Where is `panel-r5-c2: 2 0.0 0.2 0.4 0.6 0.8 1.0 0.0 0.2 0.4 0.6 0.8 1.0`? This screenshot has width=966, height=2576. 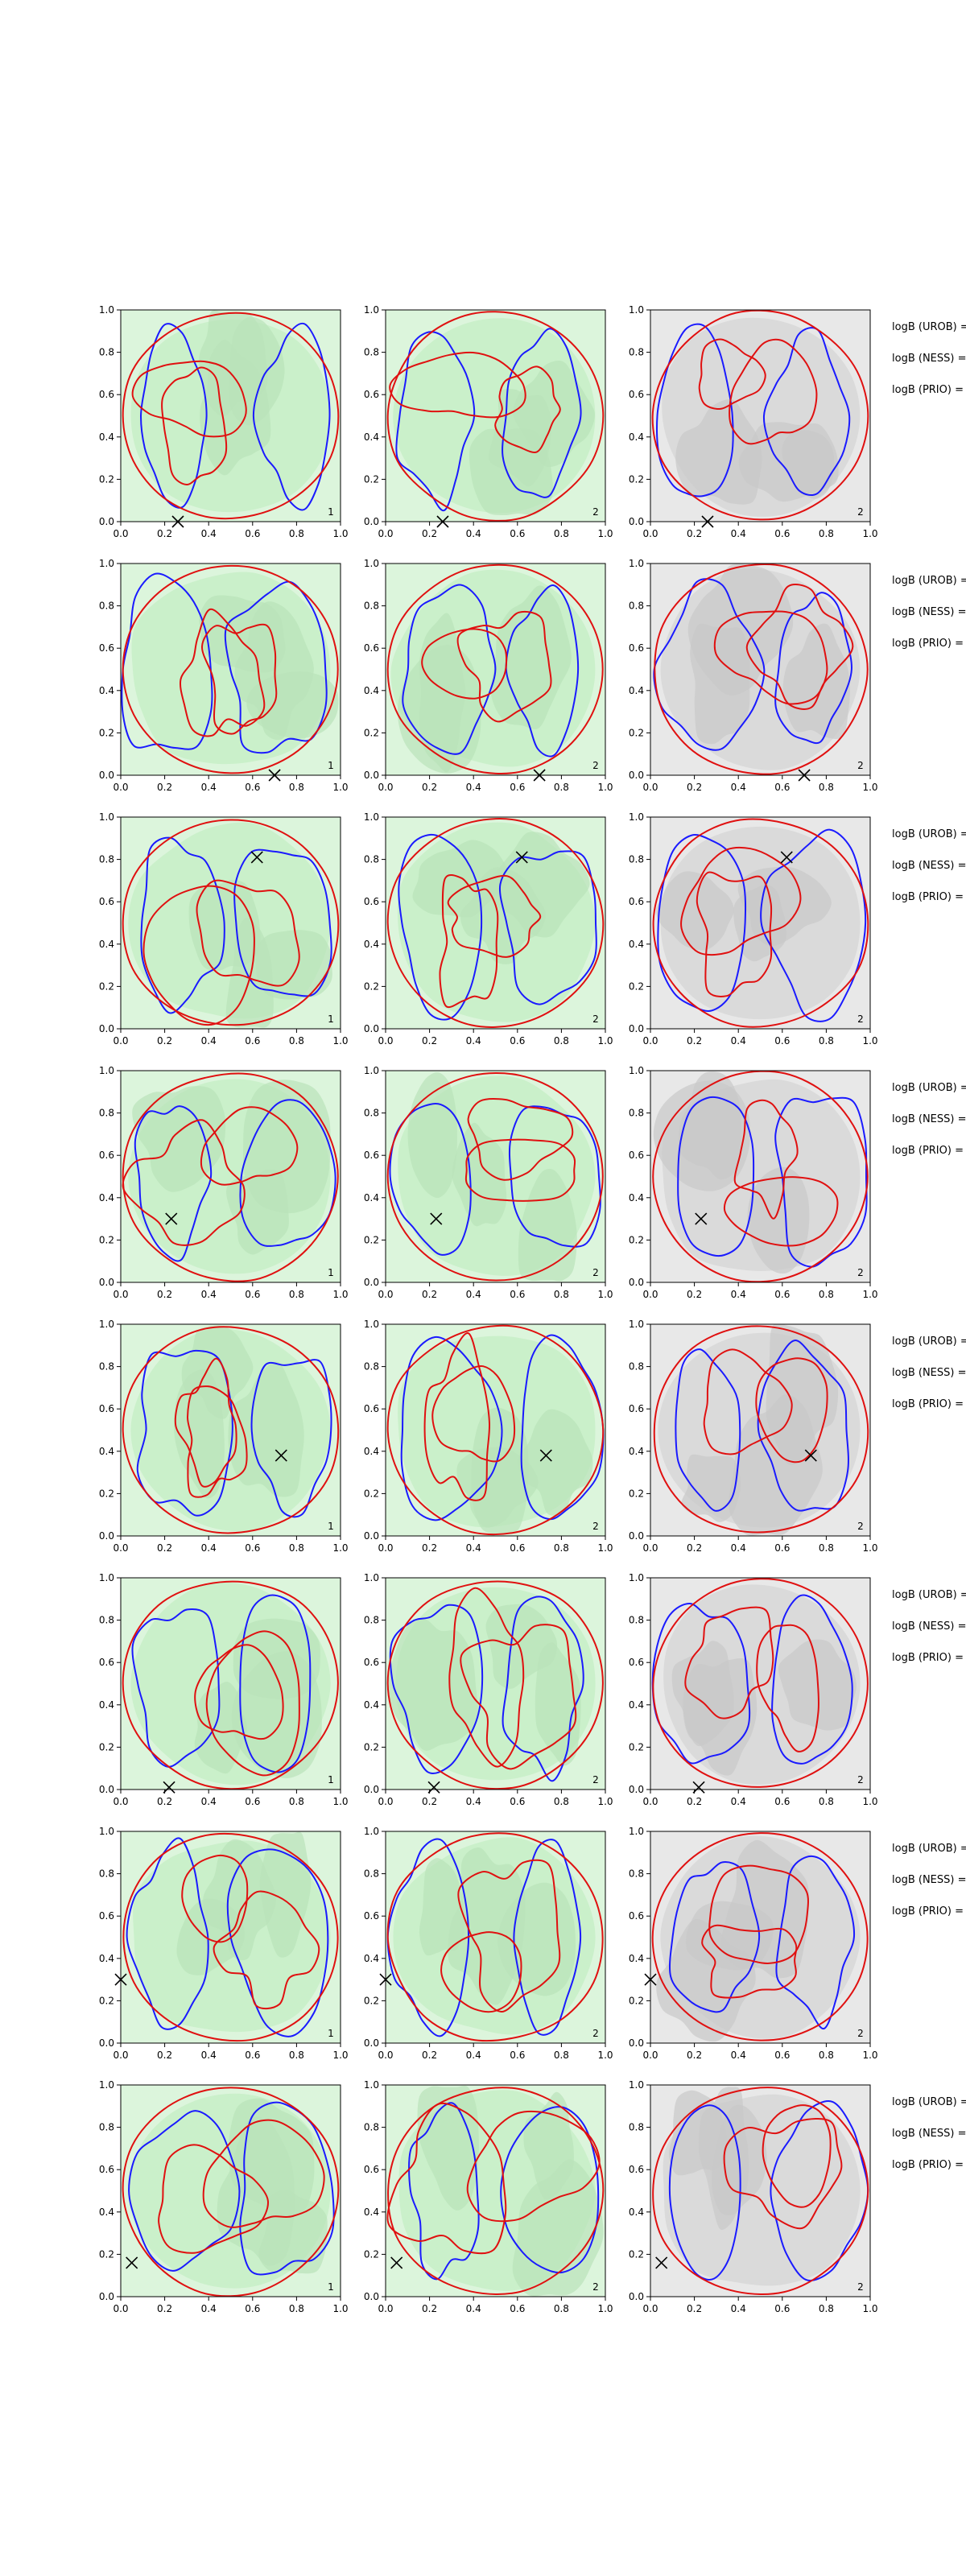 panel-r5-c2: 2 0.0 0.2 0.4 0.6 0.8 1.0 0.0 0.2 0.4 0.6 0.8 1.0 is located at coordinates (488, 1436).